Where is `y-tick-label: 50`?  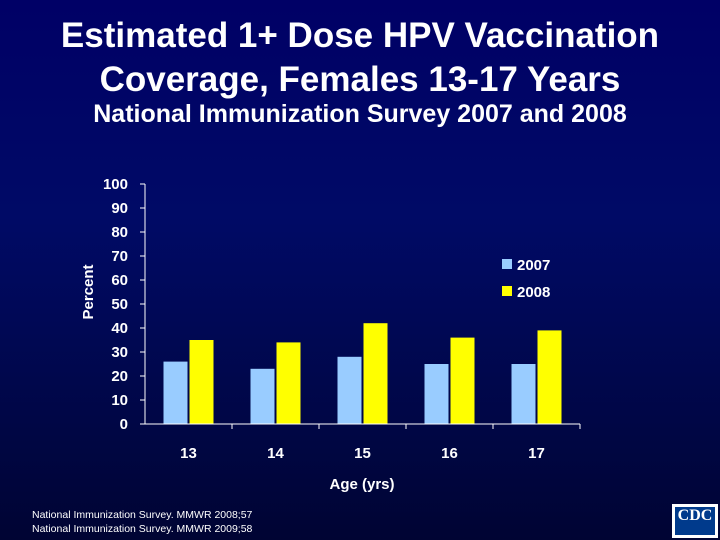 y-tick-label: 50 is located at coordinates (119, 304).